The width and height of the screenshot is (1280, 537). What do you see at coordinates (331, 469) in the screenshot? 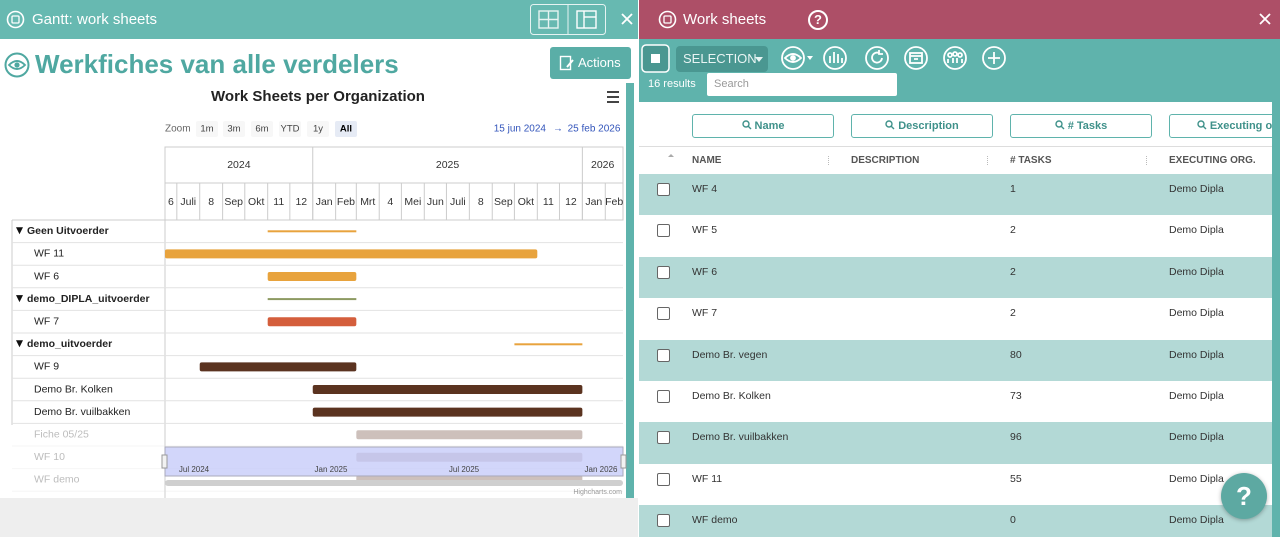
I see `navigator-label: Jan 2025` at bounding box center [331, 469].